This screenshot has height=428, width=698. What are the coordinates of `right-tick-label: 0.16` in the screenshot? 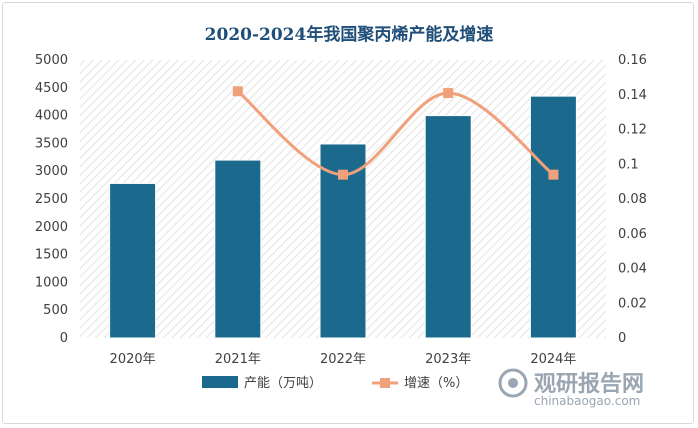 It's located at (632, 60).